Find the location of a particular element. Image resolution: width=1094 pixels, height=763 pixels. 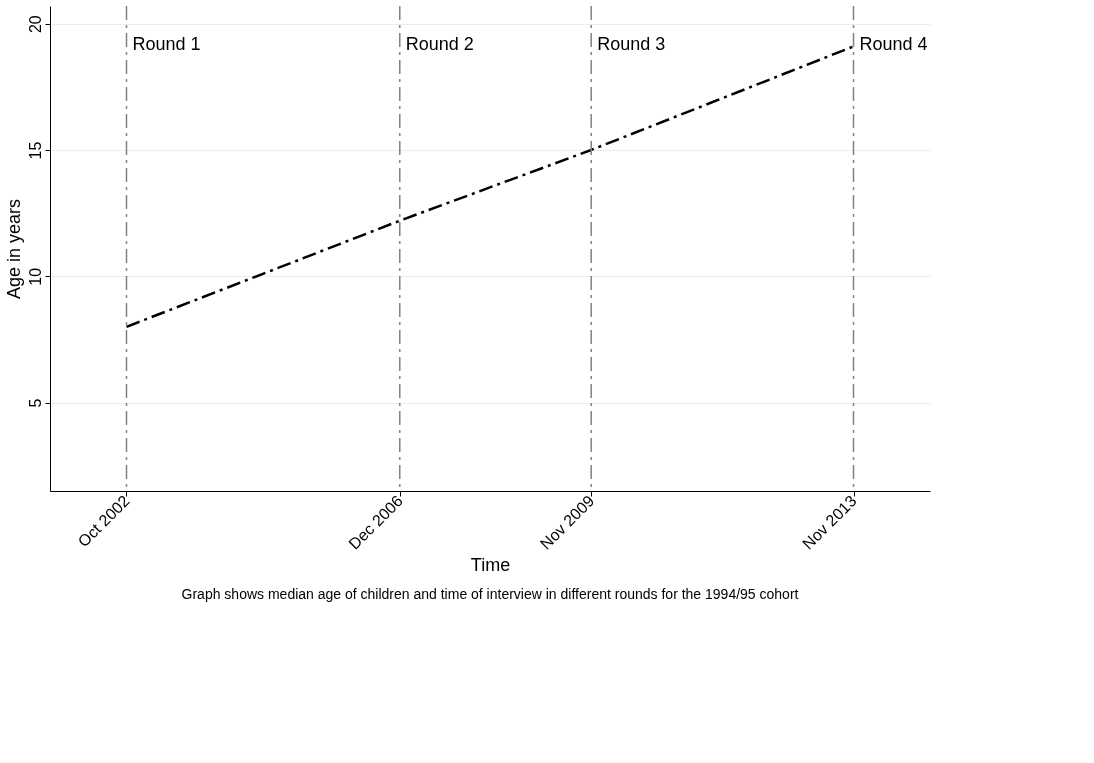

y-tick-label: 15 is located at coordinates (35, 150).